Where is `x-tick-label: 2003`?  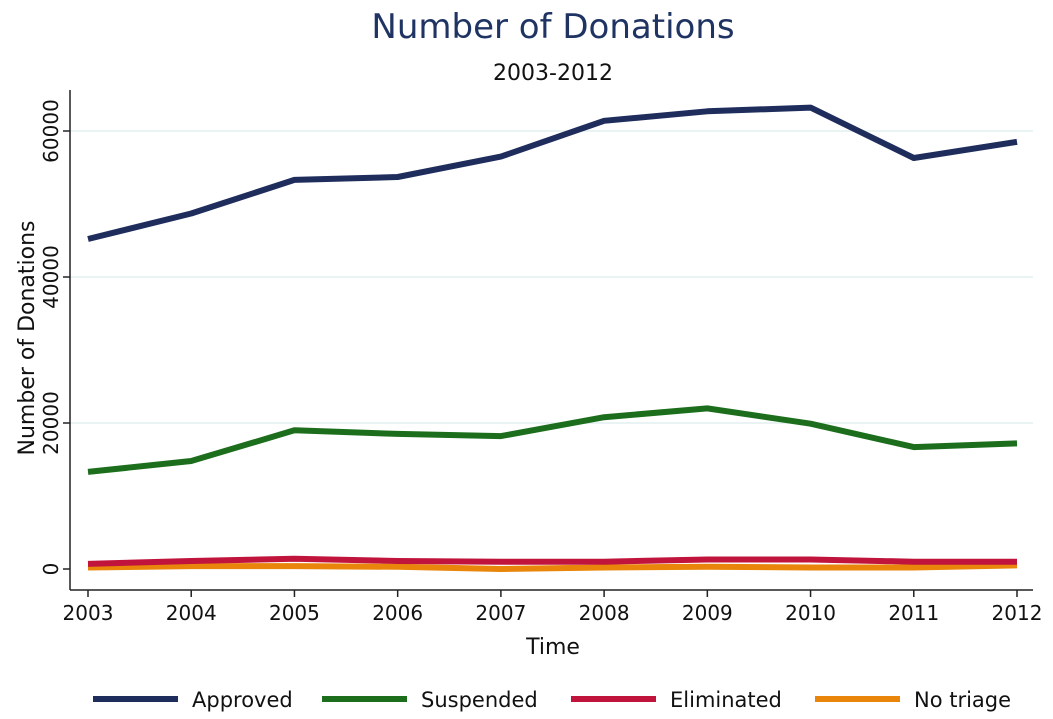 x-tick-label: 2003 is located at coordinates (88, 613).